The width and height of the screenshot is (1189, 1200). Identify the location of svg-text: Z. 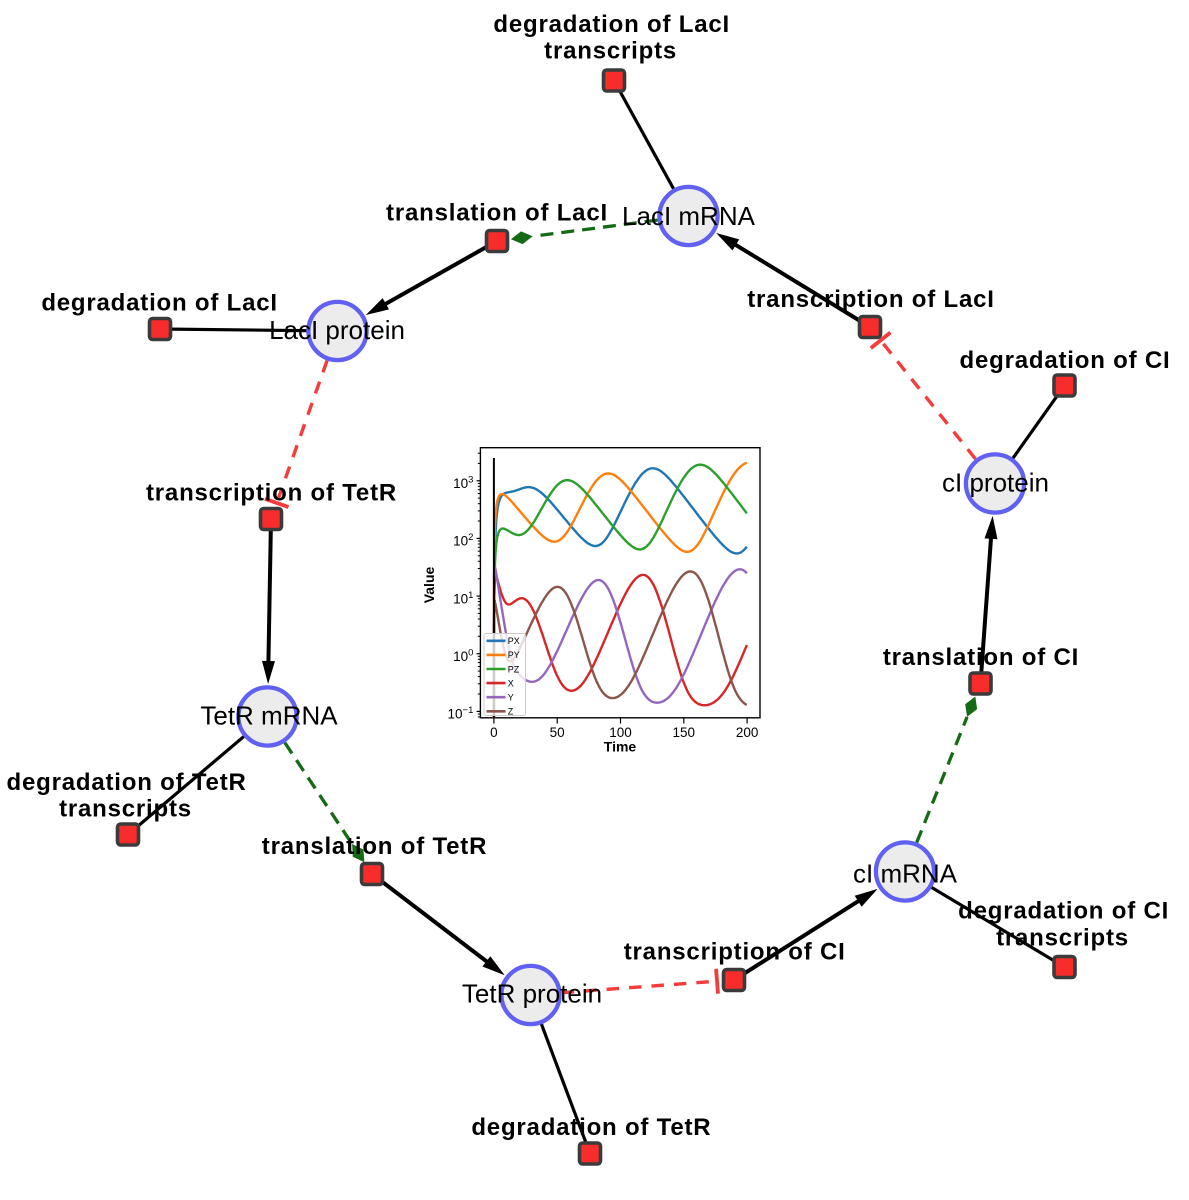
(511, 712).